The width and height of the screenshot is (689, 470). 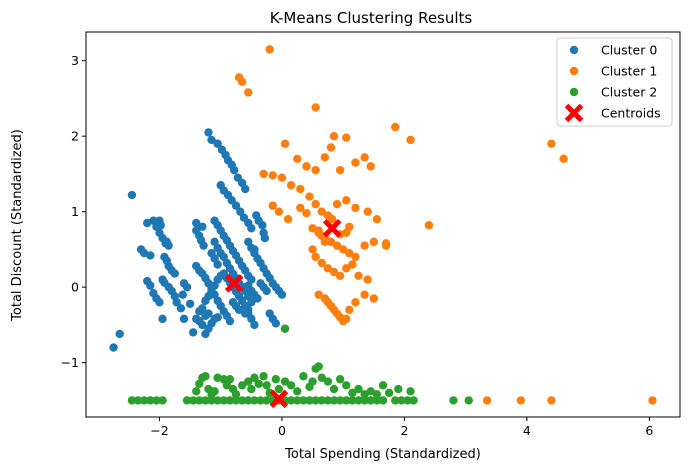 I want to click on y-tick-label: −1, so click(x=70, y=362).